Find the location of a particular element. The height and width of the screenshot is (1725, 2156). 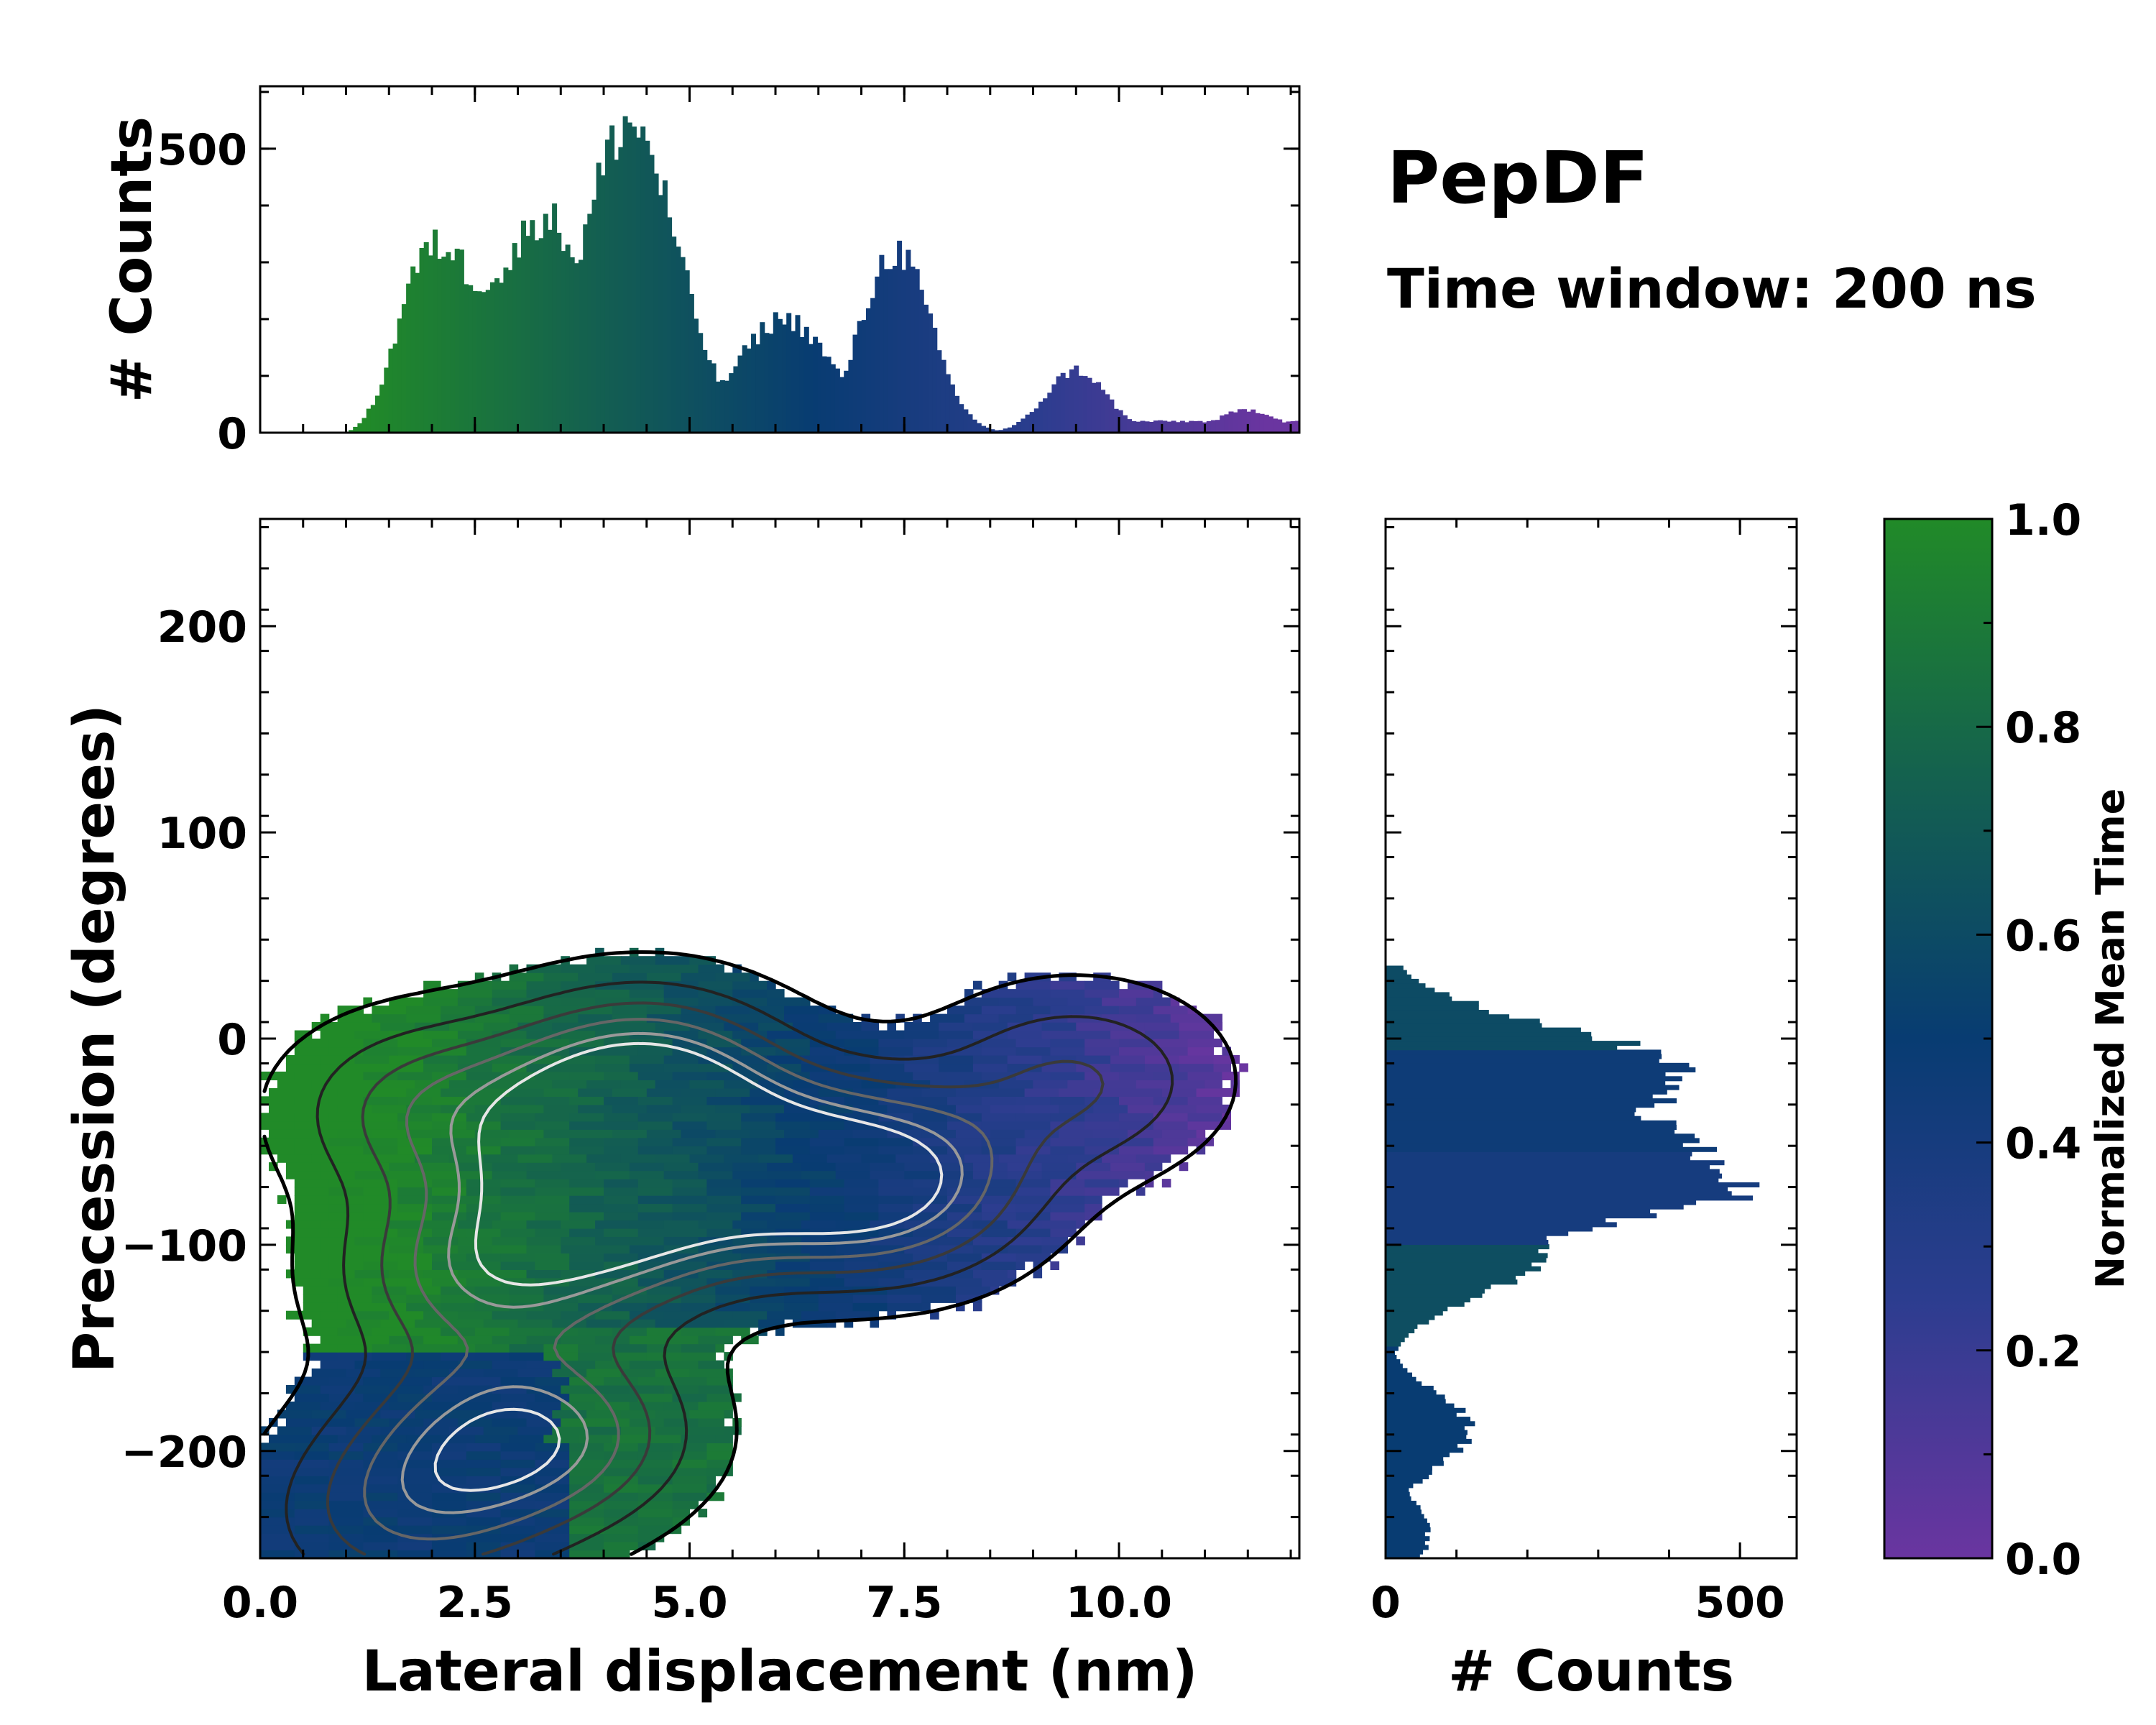

colorbar-tick-label: 0.4 is located at coordinates (2043, 1144).